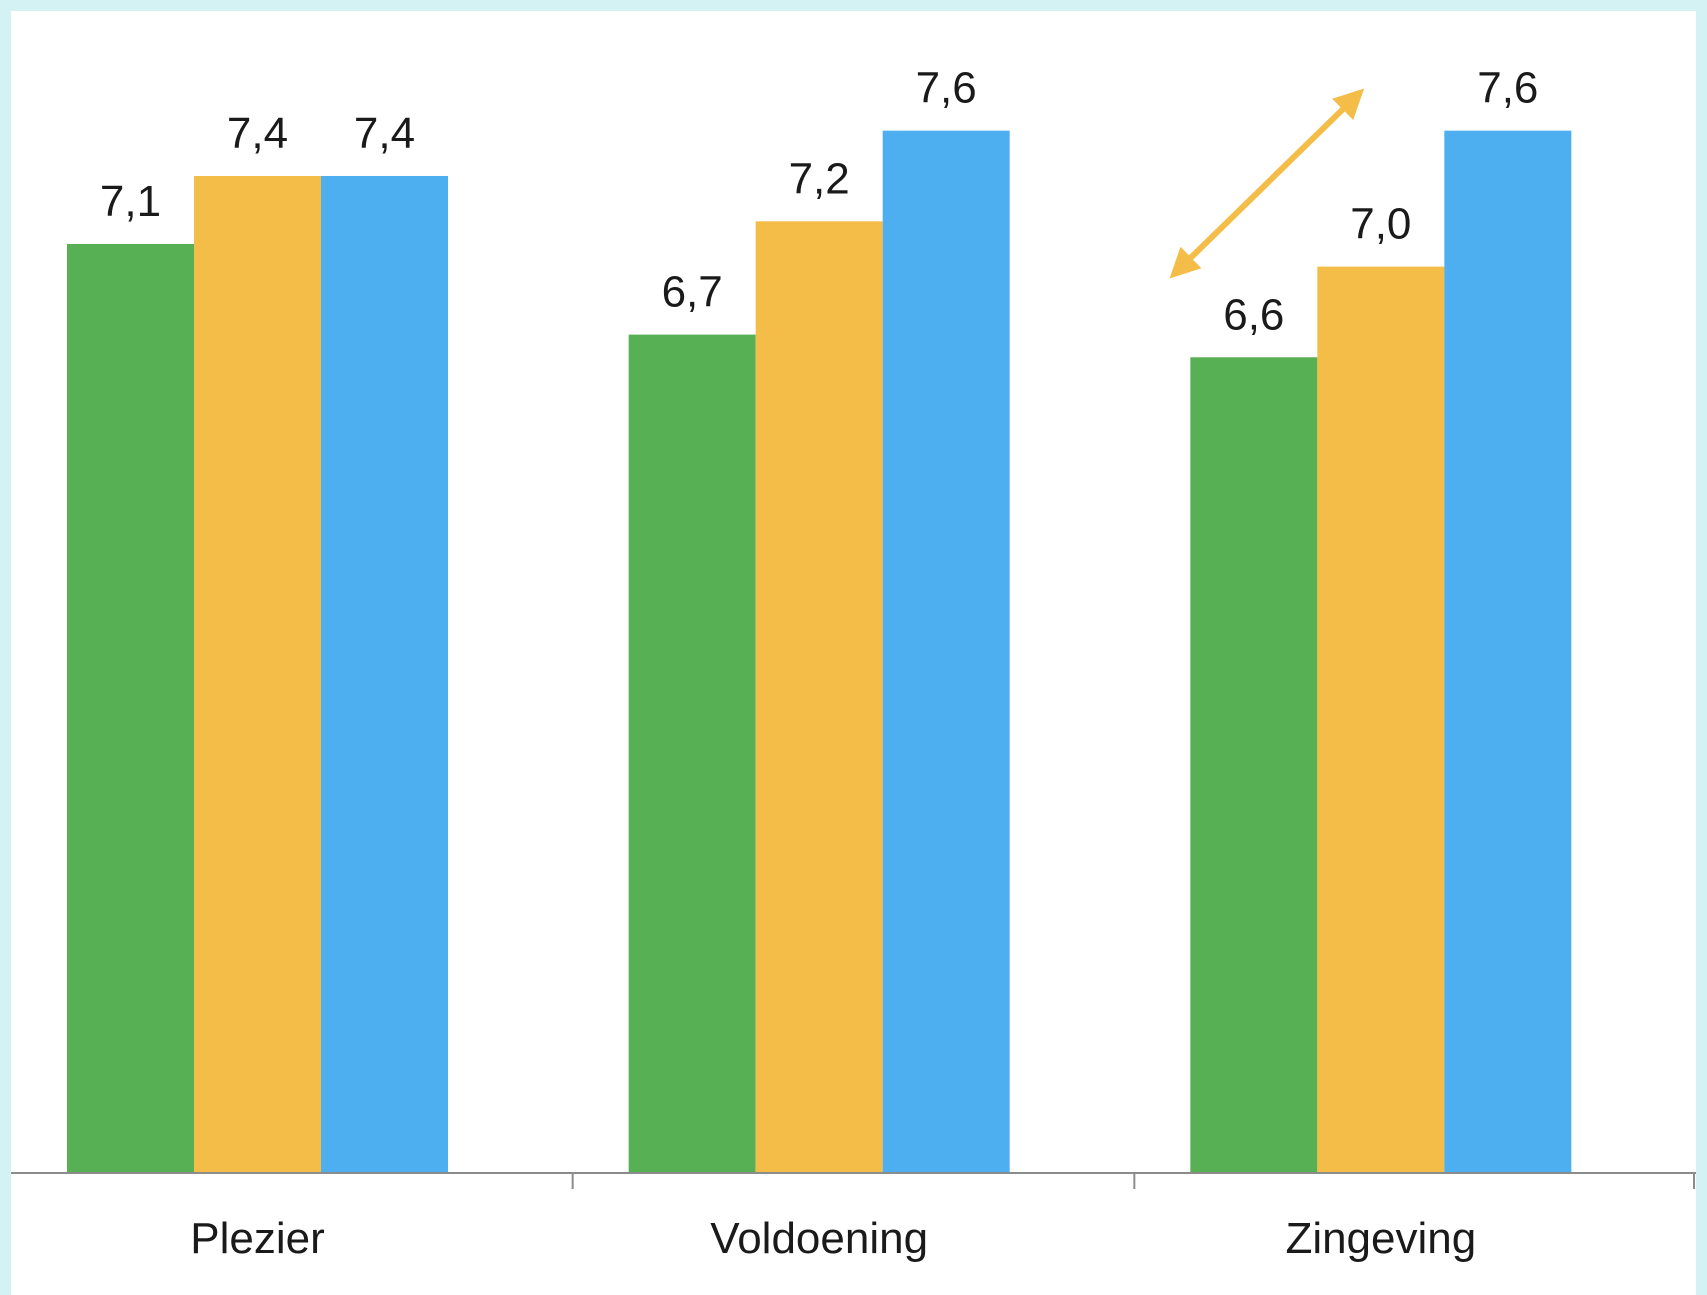  Describe the element at coordinates (692, 292) in the screenshot. I see `data-label-voldoening-series-1: 6,7` at that location.